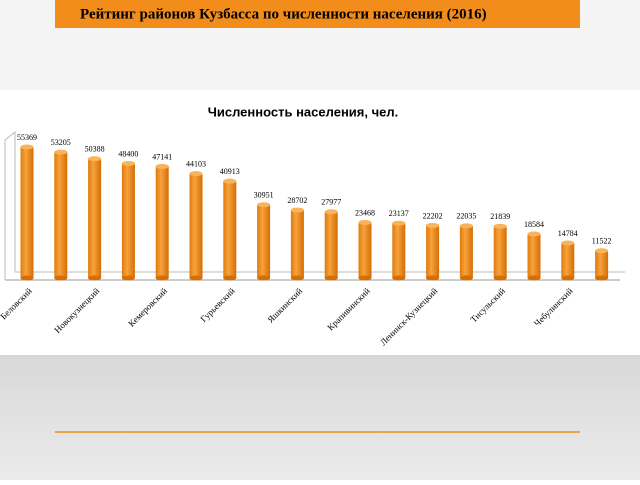 The width and height of the screenshot is (640, 485). What do you see at coordinates (602, 241) in the screenshot?
I see `data-label: 11522` at bounding box center [602, 241].